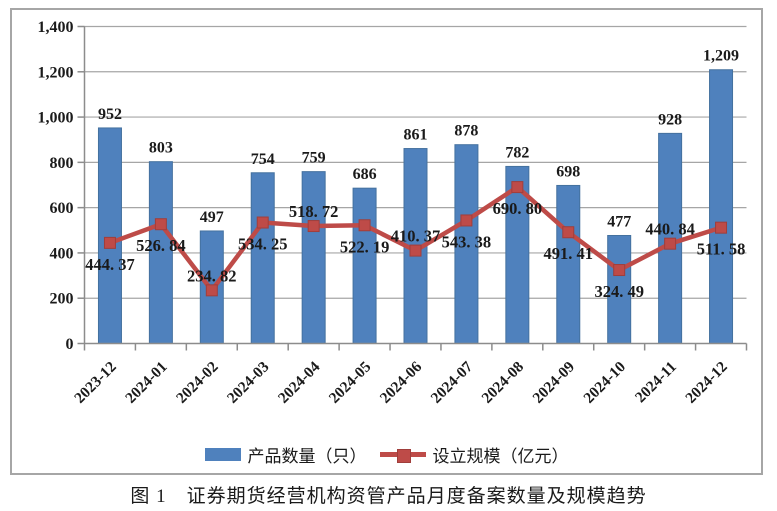  Describe the element at coordinates (314, 211) in the screenshot. I see `line-value-label: 518. 72` at that location.